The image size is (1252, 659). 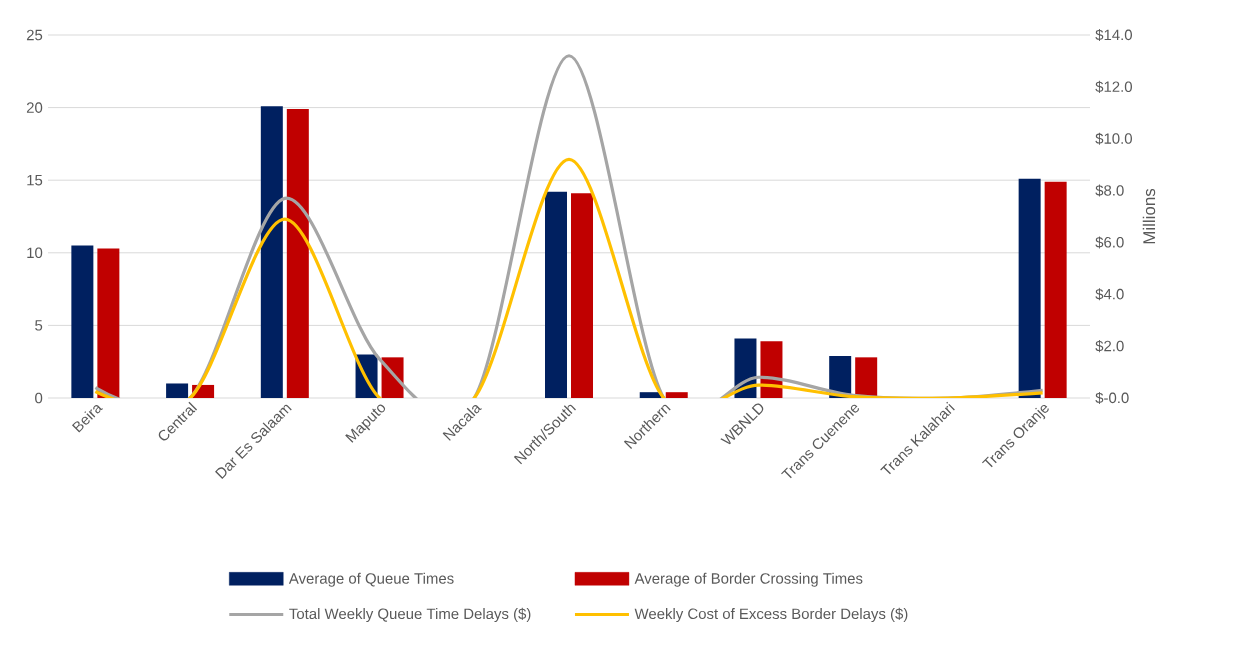 I want to click on y-tick-label: 10, so click(x=35, y=253).